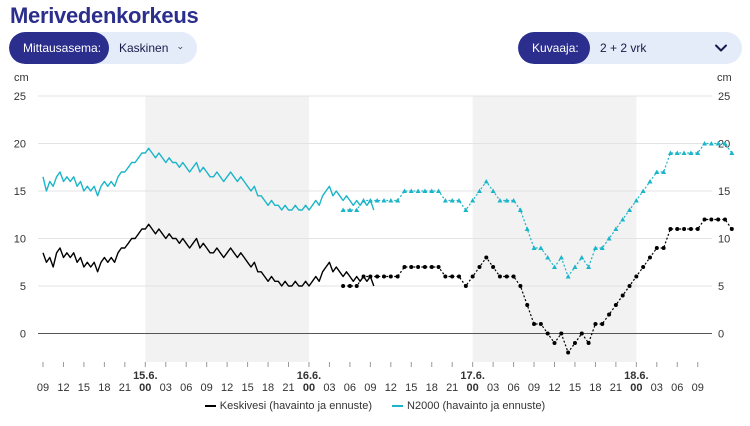 Image resolution: width=750 pixels, height=426 pixels. Describe the element at coordinates (208, 255) in the screenshot. I see `series-0-observed-line` at that location.